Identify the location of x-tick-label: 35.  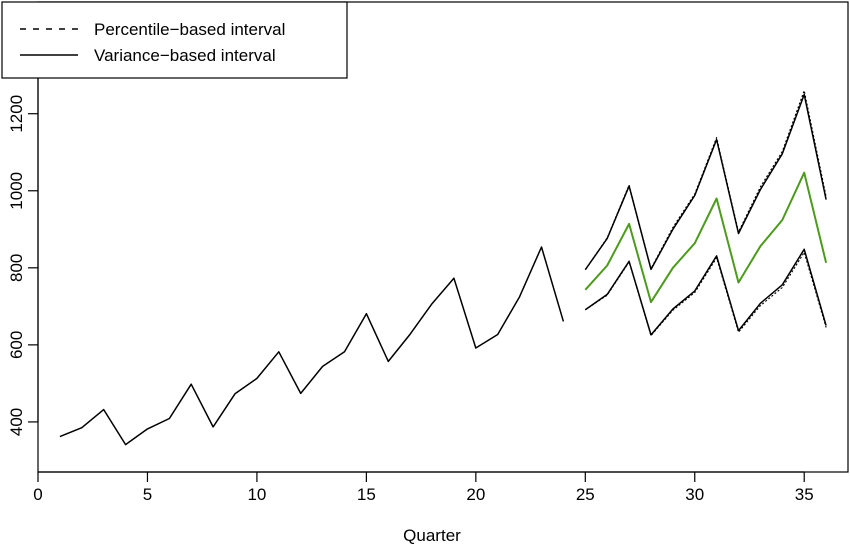
(804, 494).